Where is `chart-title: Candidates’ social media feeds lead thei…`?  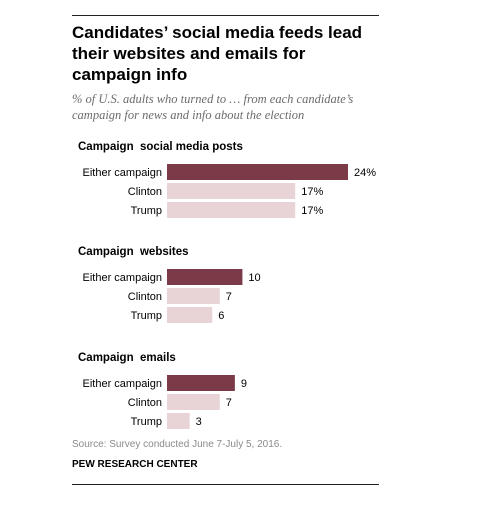
chart-title: Candidates’ social media feeds lead thei… is located at coordinates (217, 53).